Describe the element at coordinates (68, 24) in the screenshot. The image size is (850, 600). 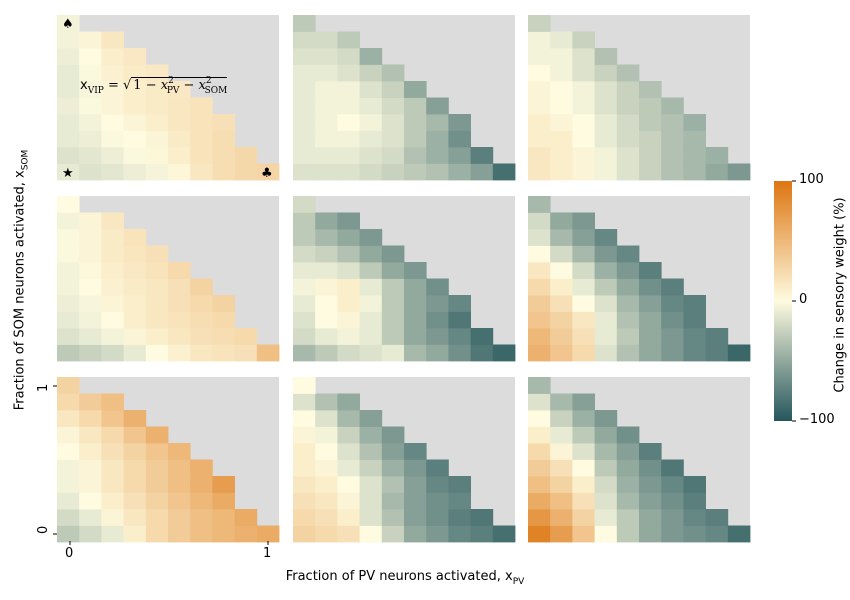
I see `spade-marker: ♠` at that location.